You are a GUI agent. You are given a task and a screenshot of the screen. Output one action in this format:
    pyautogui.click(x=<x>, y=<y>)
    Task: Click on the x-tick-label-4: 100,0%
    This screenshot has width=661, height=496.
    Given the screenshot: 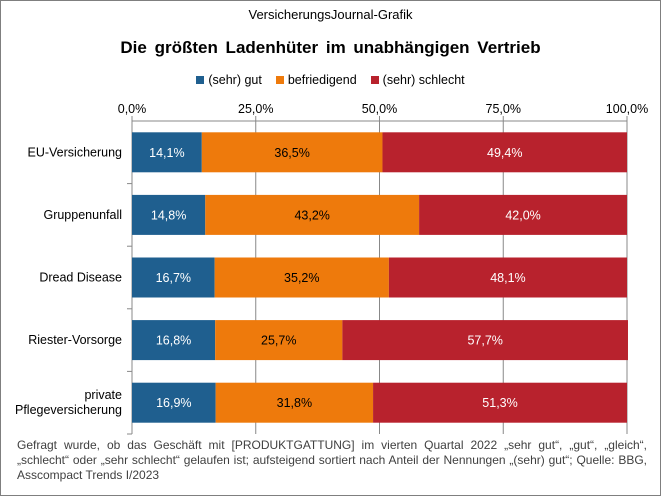 What is the action you would take?
    pyautogui.click(x=627, y=109)
    